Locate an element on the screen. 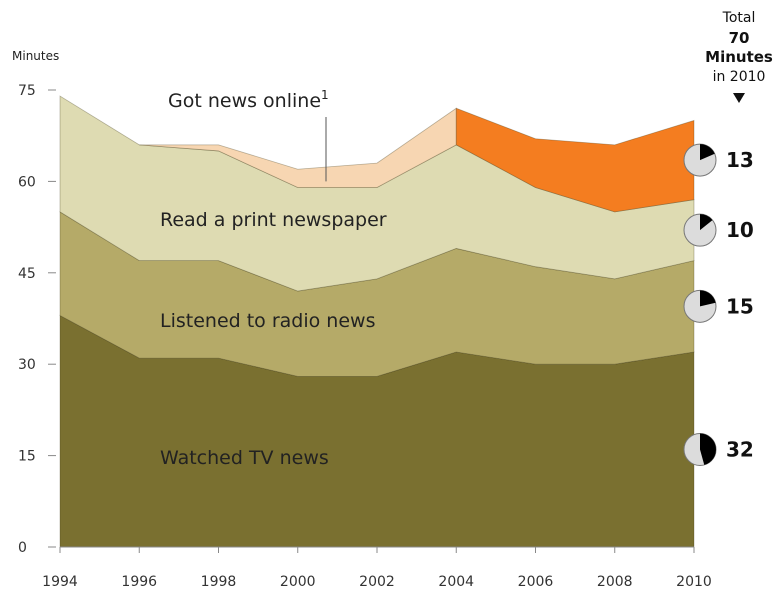 This screenshot has width=780, height=592. series-label-online-superscript: 1 is located at coordinates (325, 95).